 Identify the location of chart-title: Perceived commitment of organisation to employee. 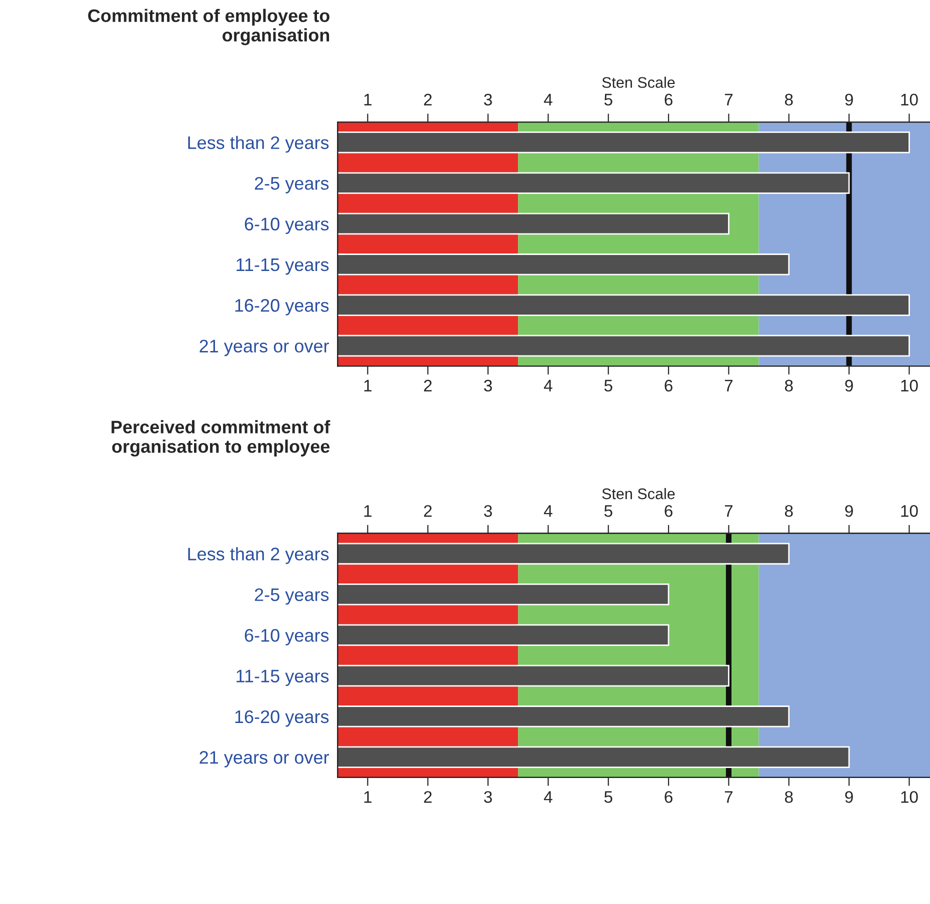
(221, 438).